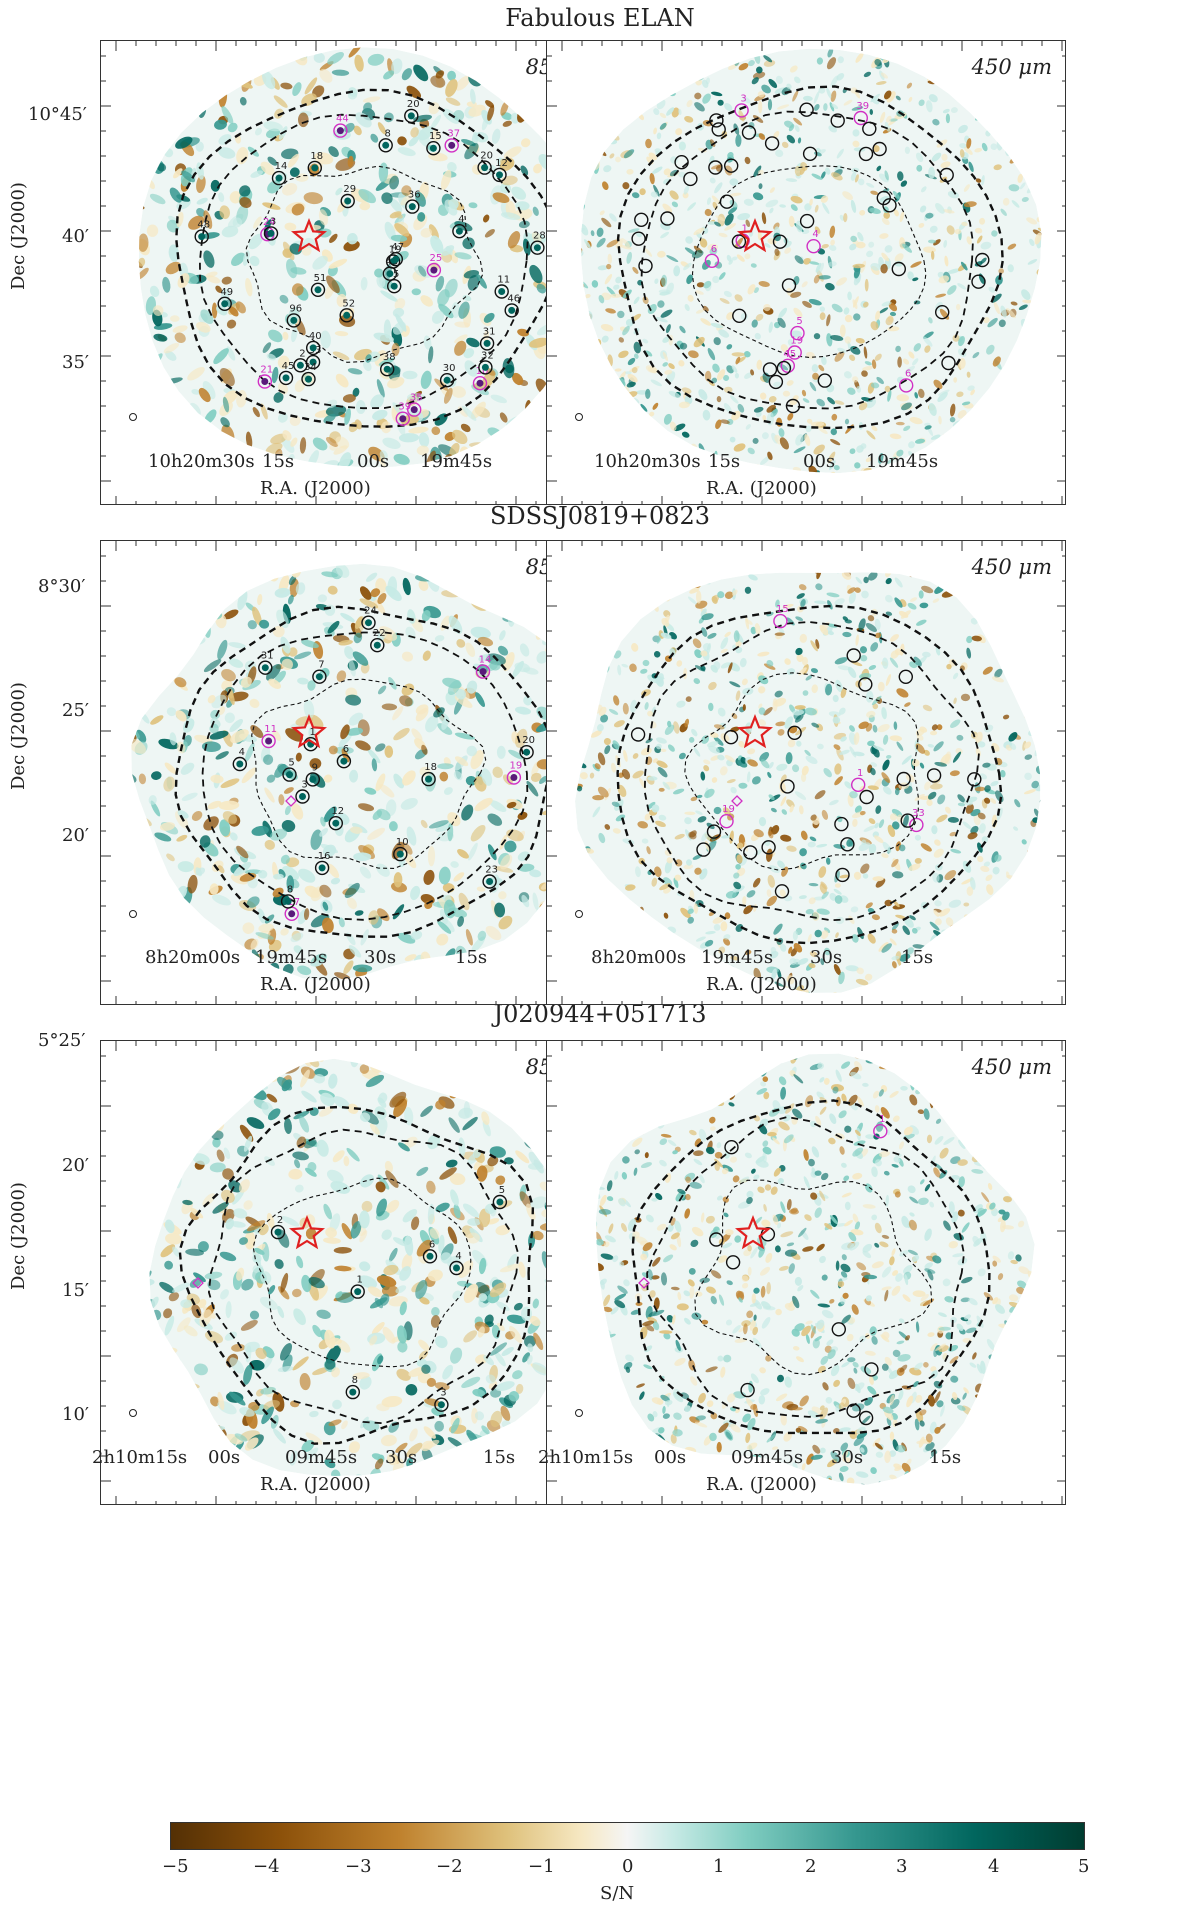 This screenshot has height=1910, width=1200. I want to click on axis-ticks, so click(806, 272).